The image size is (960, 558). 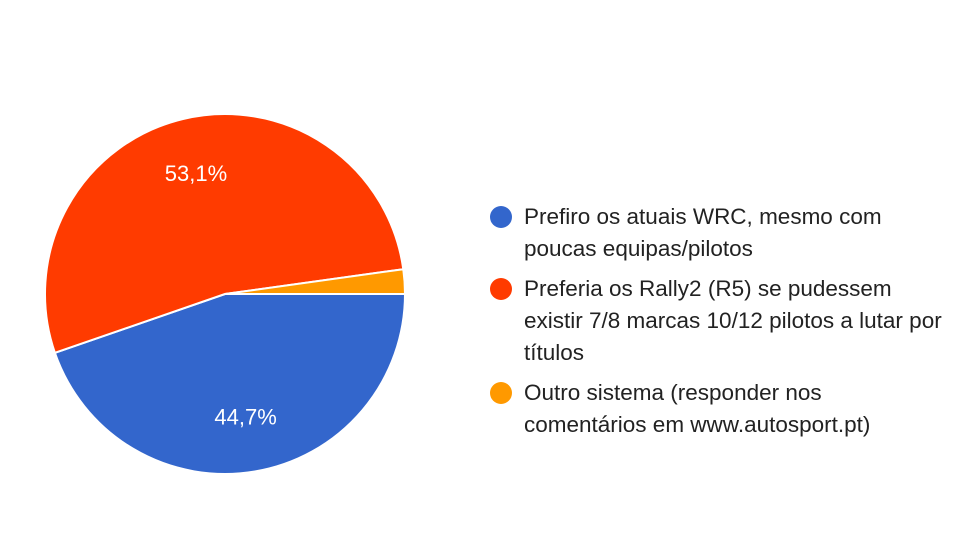 I want to click on legend-swatch-atuais-wrc, so click(x=501, y=217).